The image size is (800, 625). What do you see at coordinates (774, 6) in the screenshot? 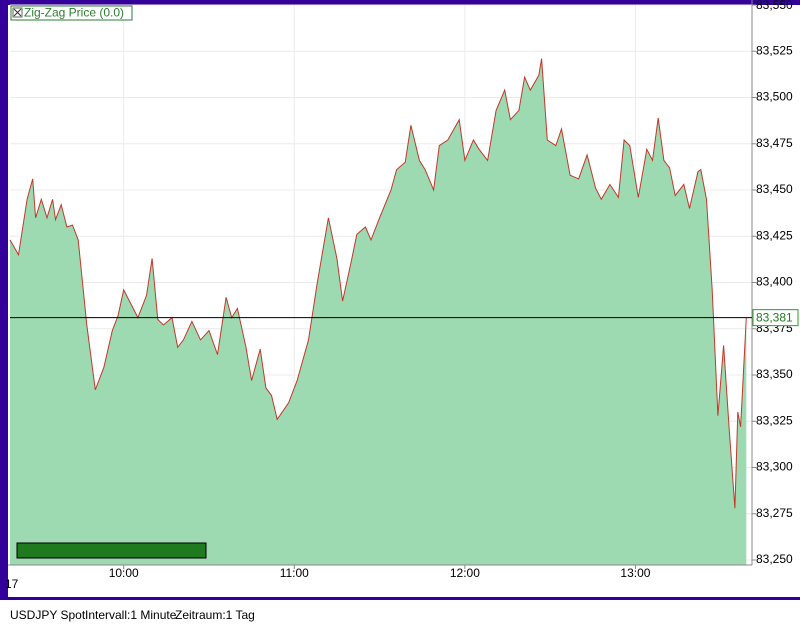
I see `y-tick-label: 83,550` at bounding box center [774, 6].